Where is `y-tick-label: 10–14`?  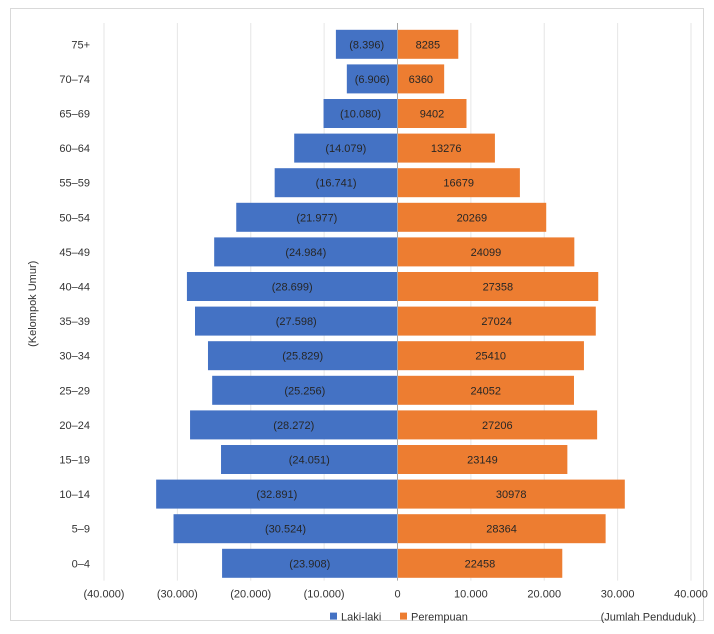 y-tick-label: 10–14 is located at coordinates (74, 495).